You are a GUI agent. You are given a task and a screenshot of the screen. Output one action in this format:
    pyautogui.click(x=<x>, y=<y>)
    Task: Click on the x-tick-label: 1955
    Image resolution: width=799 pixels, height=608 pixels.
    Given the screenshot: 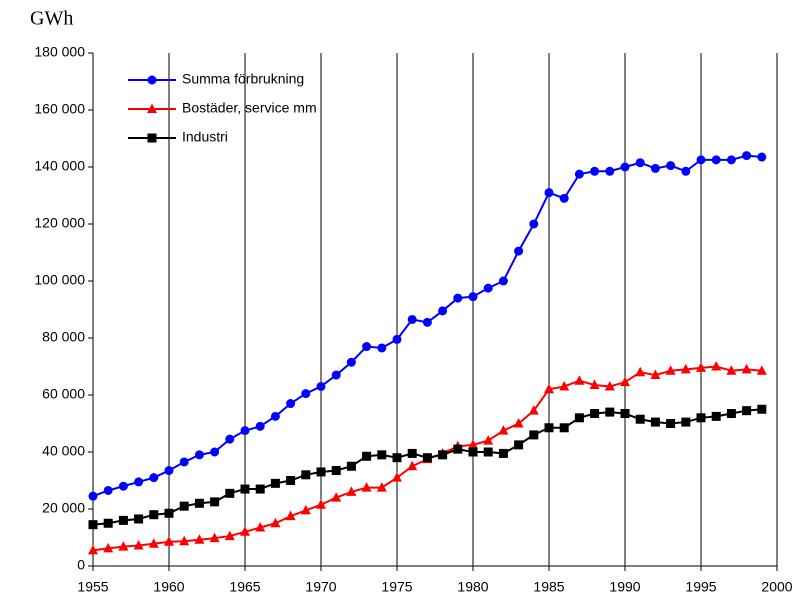 What is the action you would take?
    pyautogui.click(x=92, y=587)
    